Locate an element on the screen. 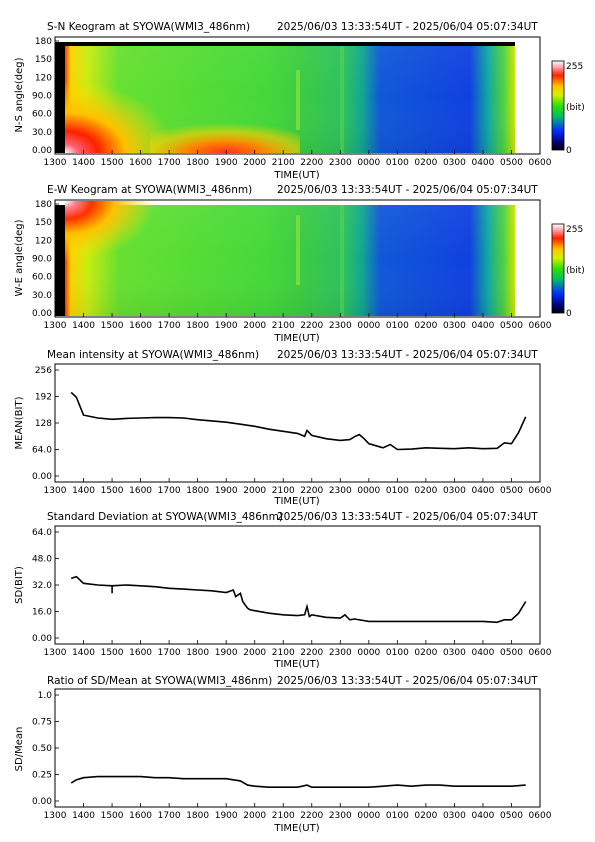  sn-keogram-left-mask is located at coordinates (60, 97).